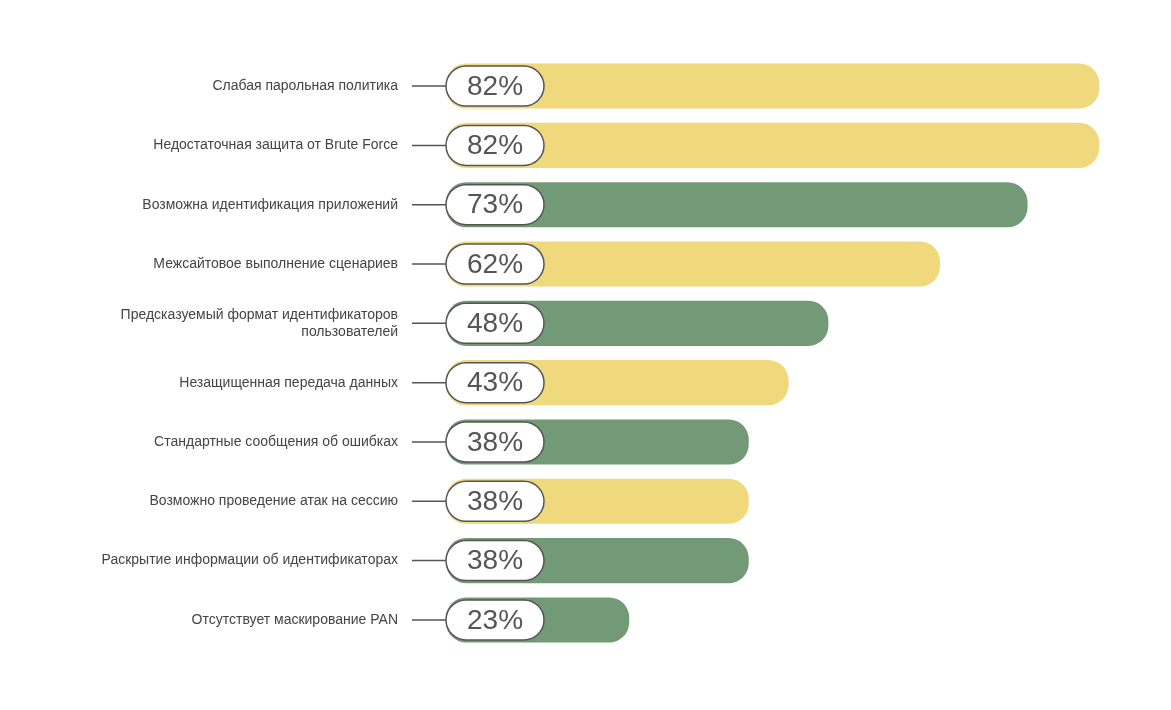  I want to click on y-tick-label: Возможна идентификация приложений, so click(270, 203).